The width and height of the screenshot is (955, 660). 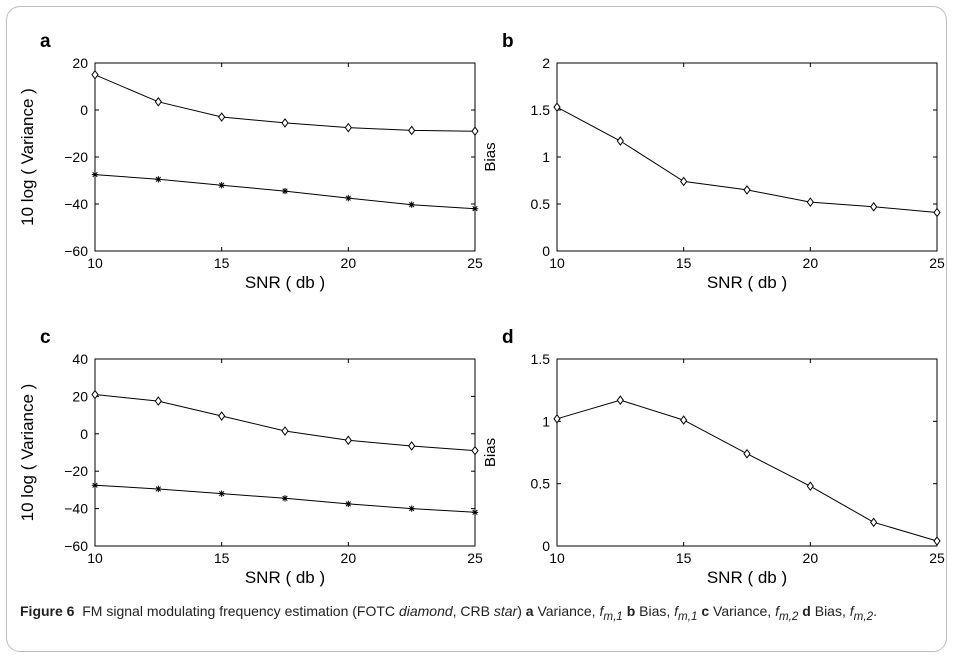 I want to click on caption-panel-d: d, so click(x=806, y=611).